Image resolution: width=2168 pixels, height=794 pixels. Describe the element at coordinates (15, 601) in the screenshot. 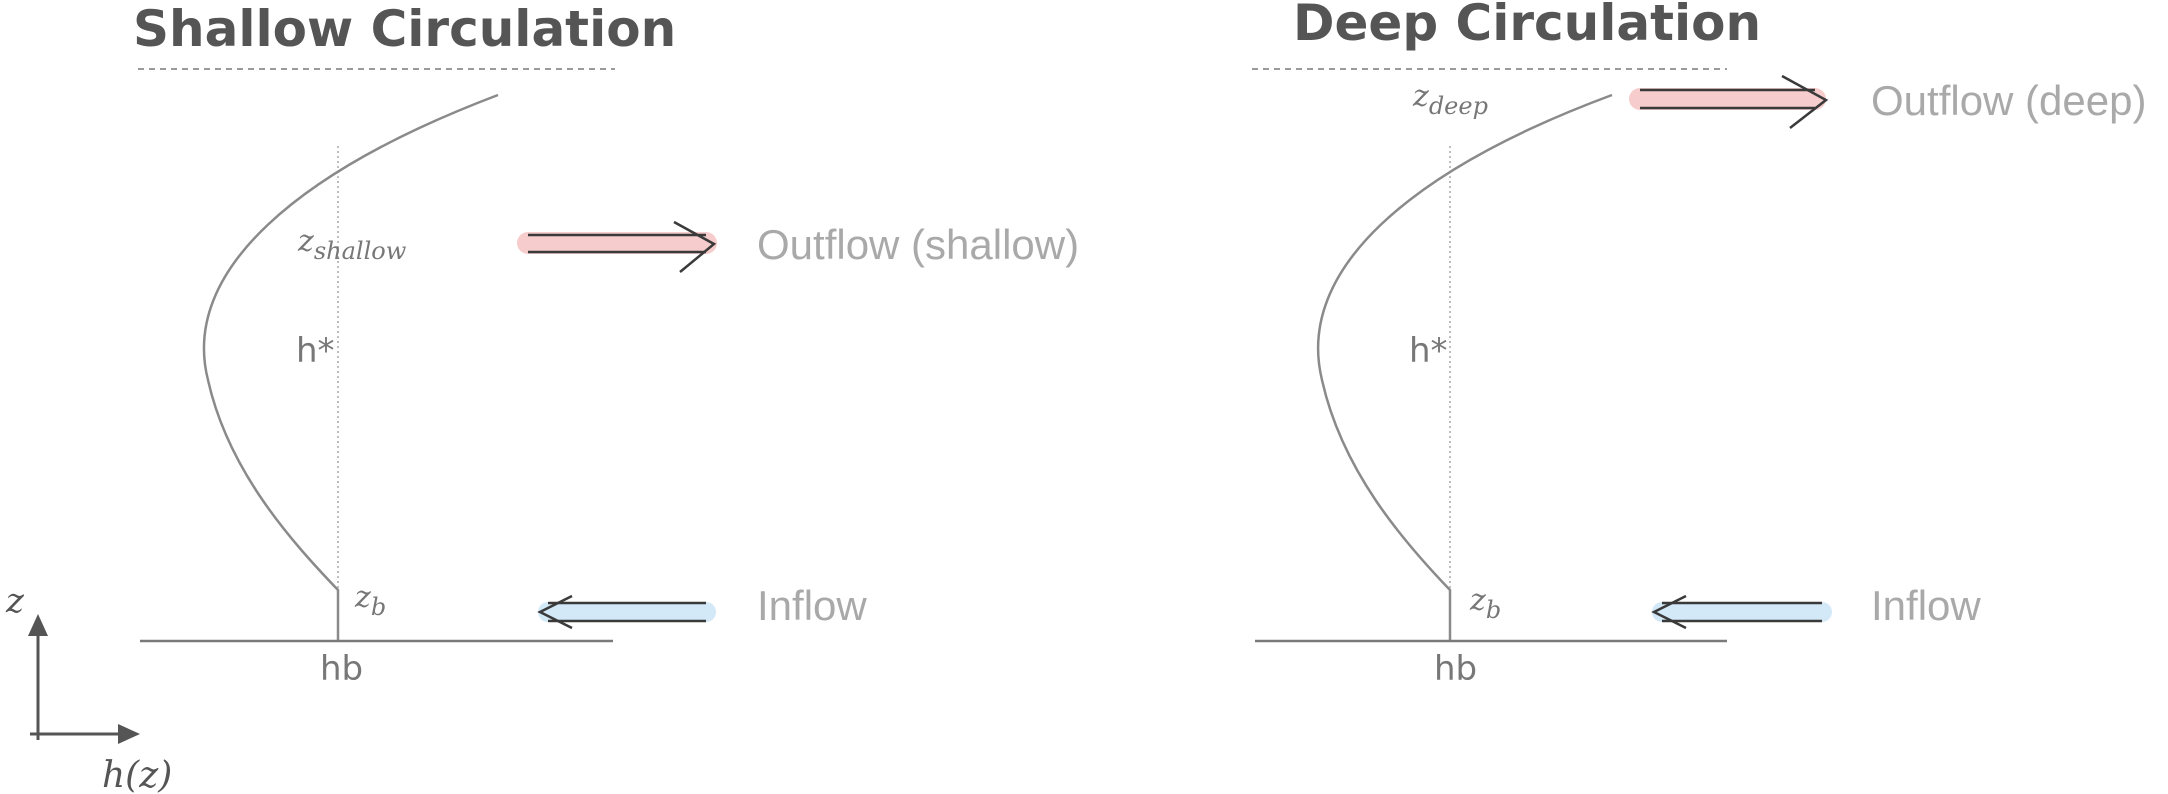

I see `z-axis-label: z` at that location.